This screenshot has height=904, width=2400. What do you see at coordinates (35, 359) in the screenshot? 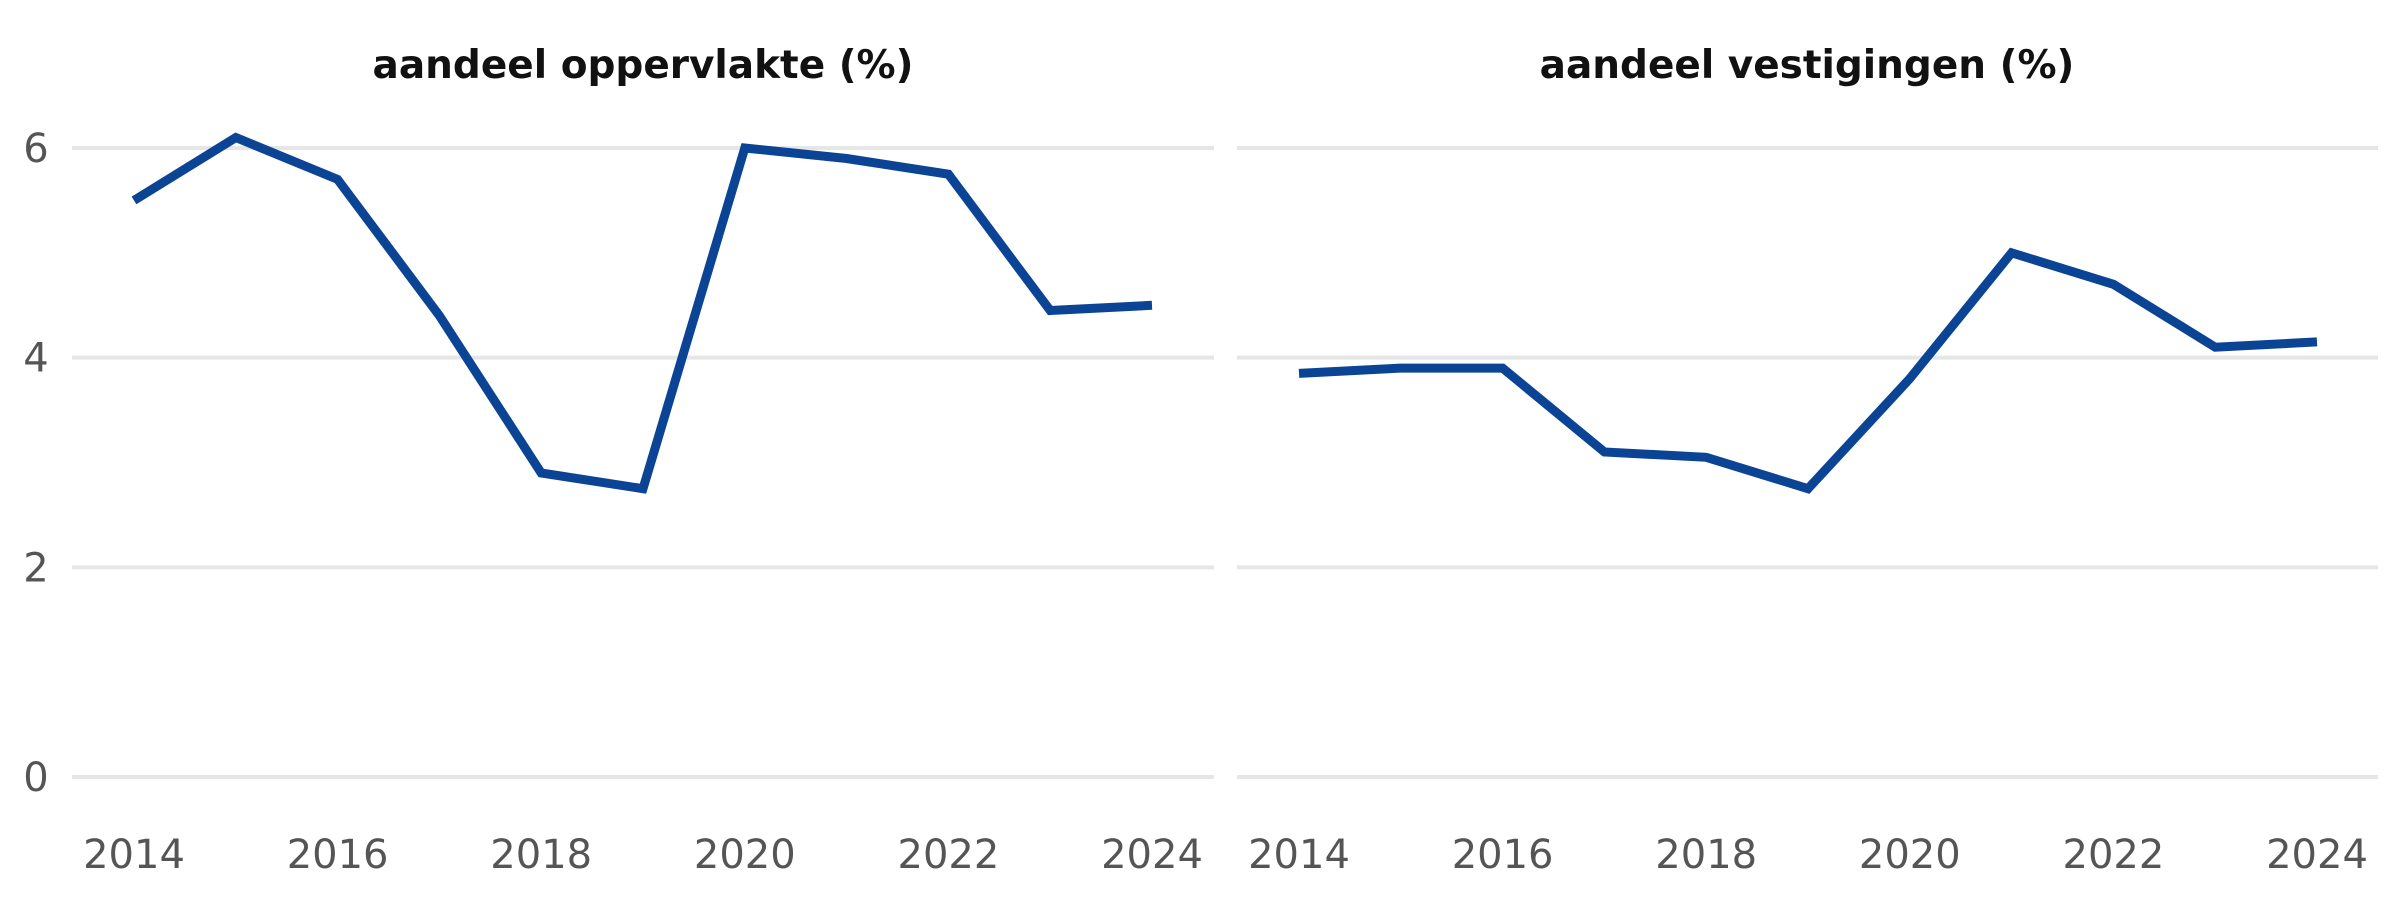
I see `y-tick-label: 4` at bounding box center [35, 359].